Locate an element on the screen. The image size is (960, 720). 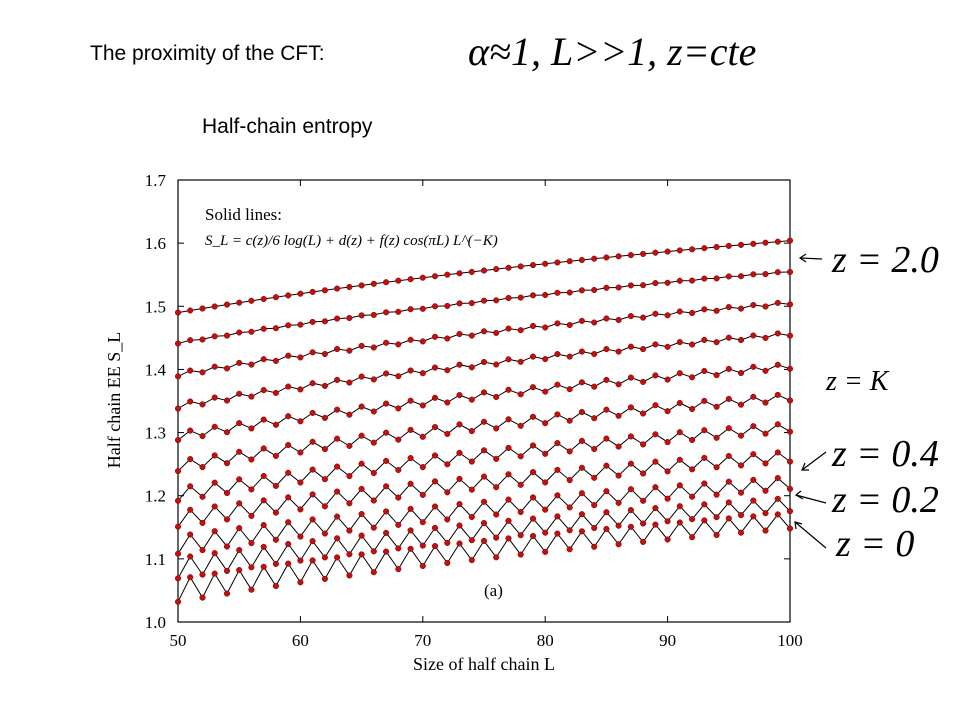
annotation-z0: z = 0 is located at coordinates (874, 544).